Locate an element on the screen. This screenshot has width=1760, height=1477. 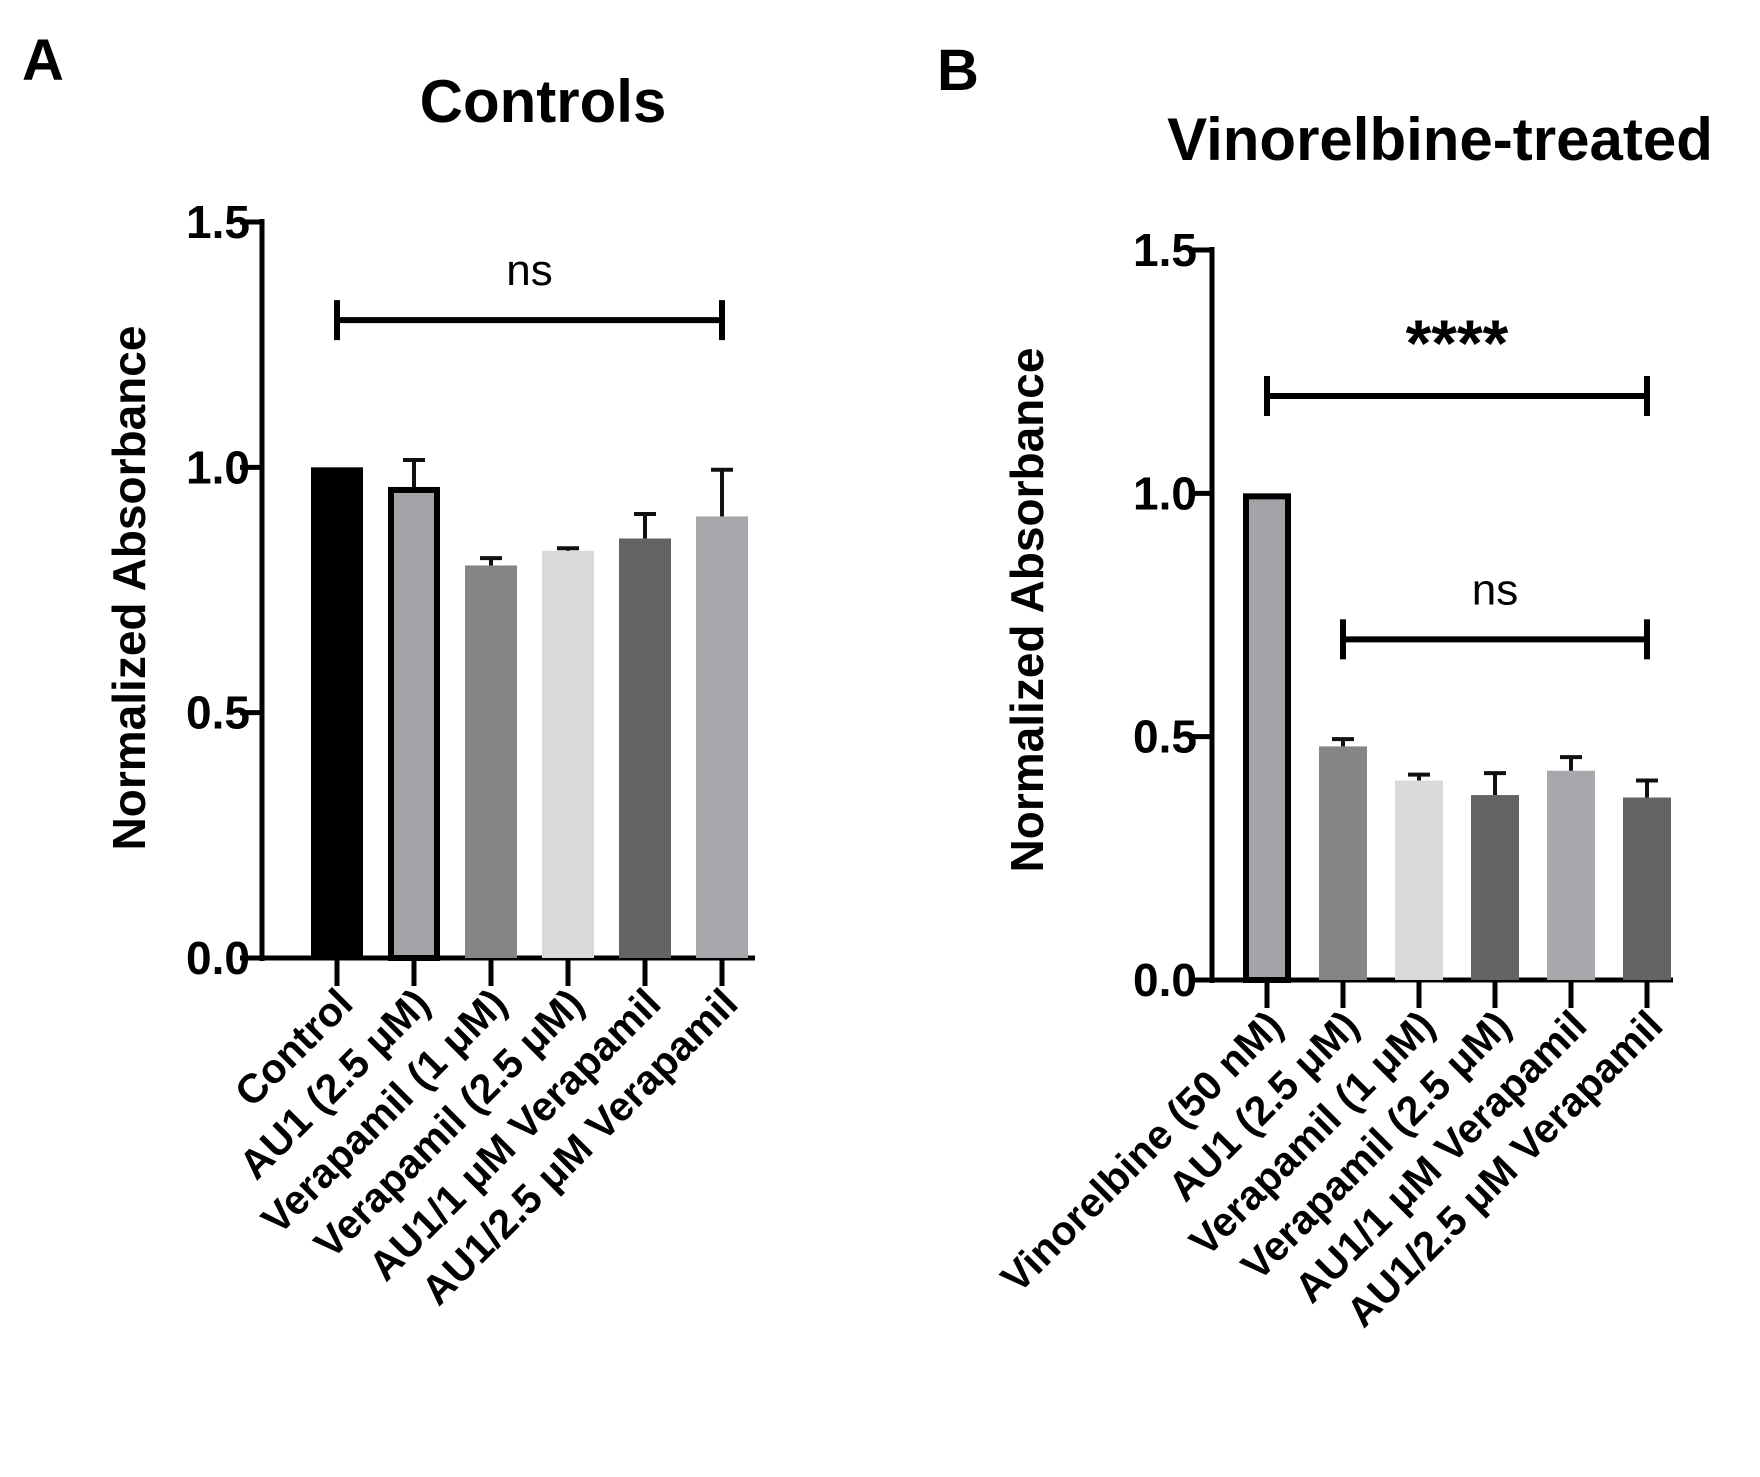
panel-a-title: Controls is located at coordinates (543, 101).